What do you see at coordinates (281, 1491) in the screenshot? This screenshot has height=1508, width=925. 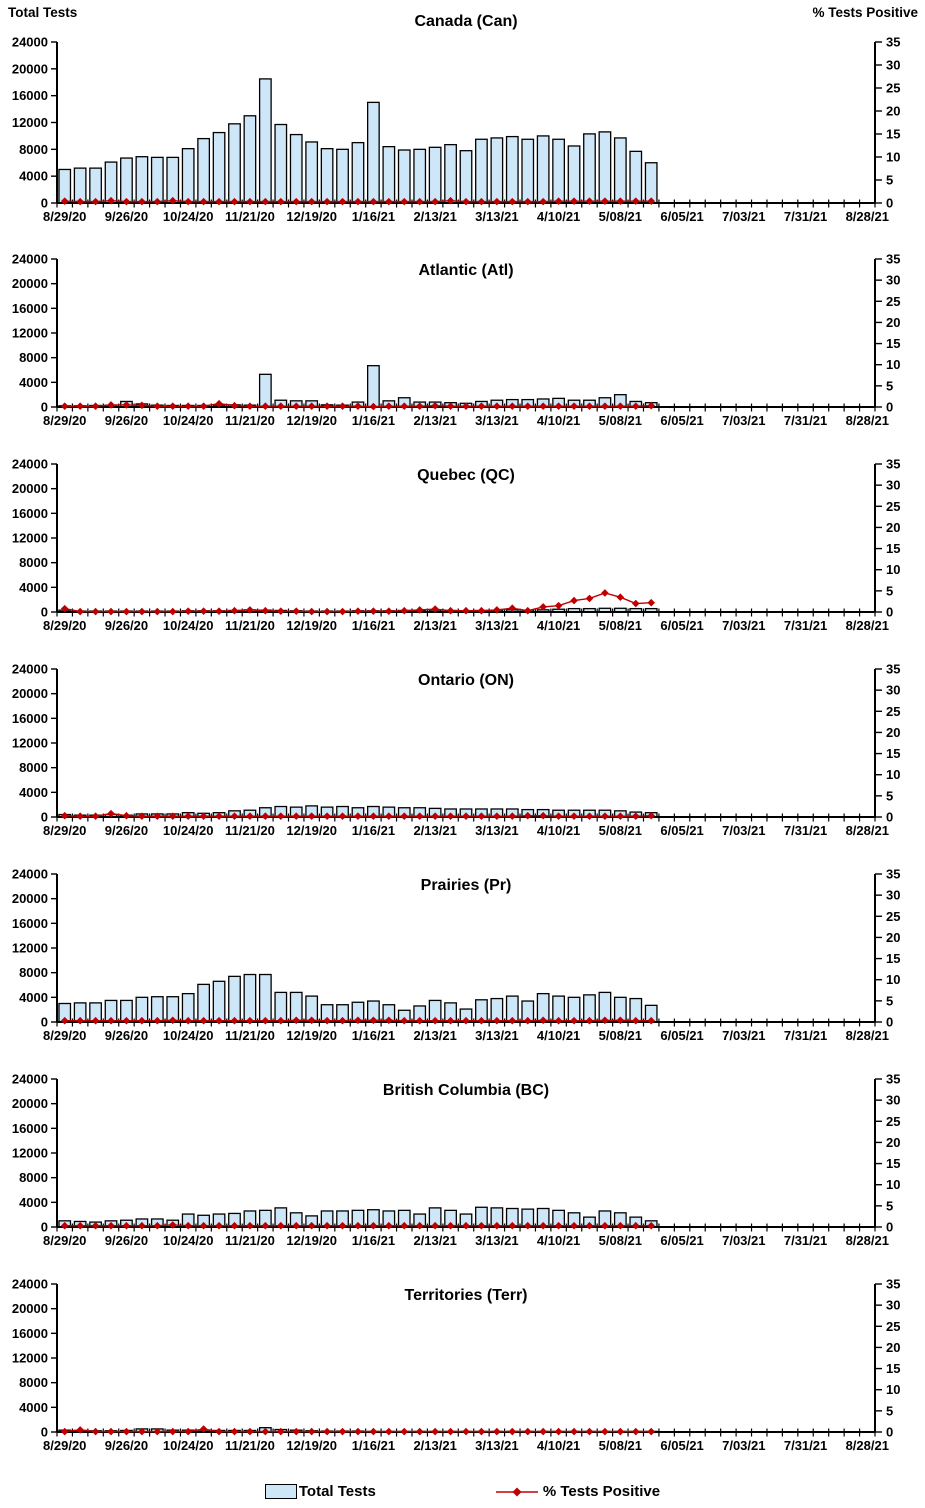 I see `total-tests-swatch-icon` at bounding box center [281, 1491].